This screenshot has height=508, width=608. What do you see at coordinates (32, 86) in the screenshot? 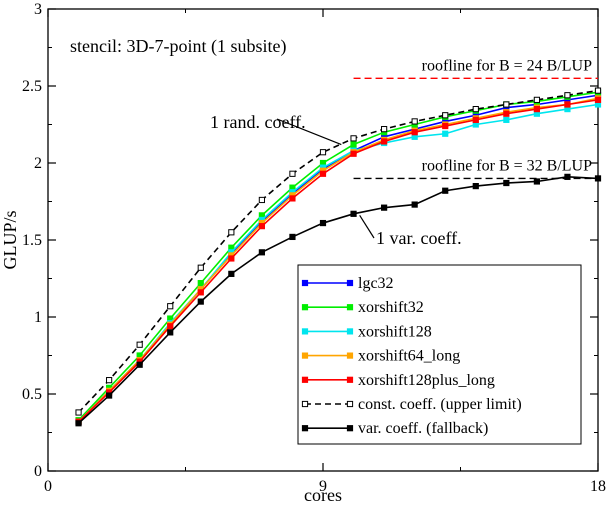
I see `y-tick-label: 2.5` at bounding box center [32, 86].